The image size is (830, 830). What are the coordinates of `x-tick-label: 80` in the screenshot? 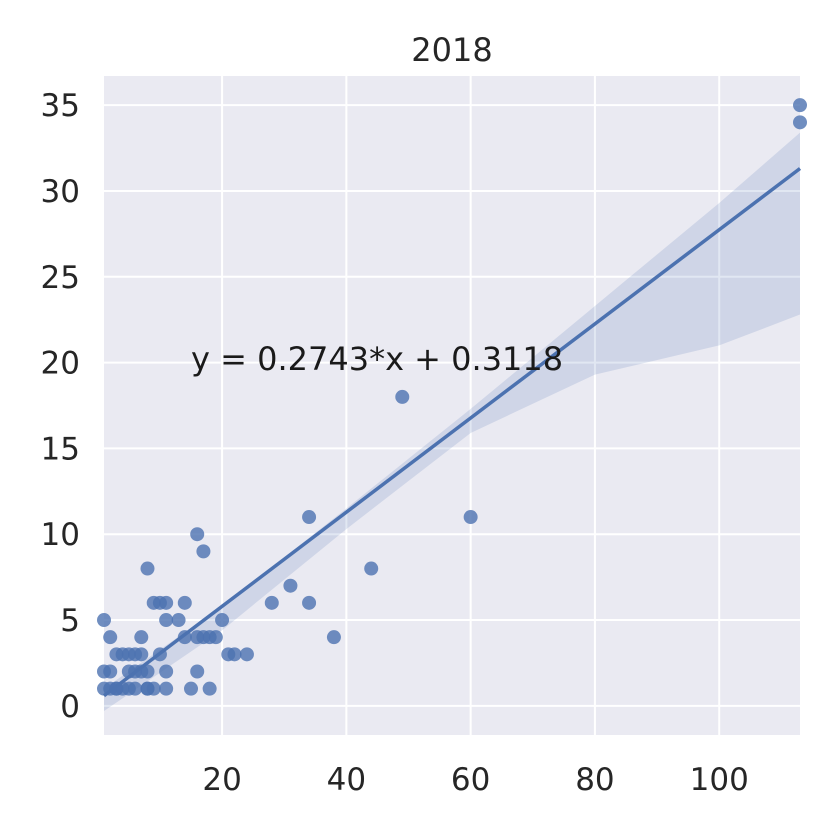 It's located at (594, 780).